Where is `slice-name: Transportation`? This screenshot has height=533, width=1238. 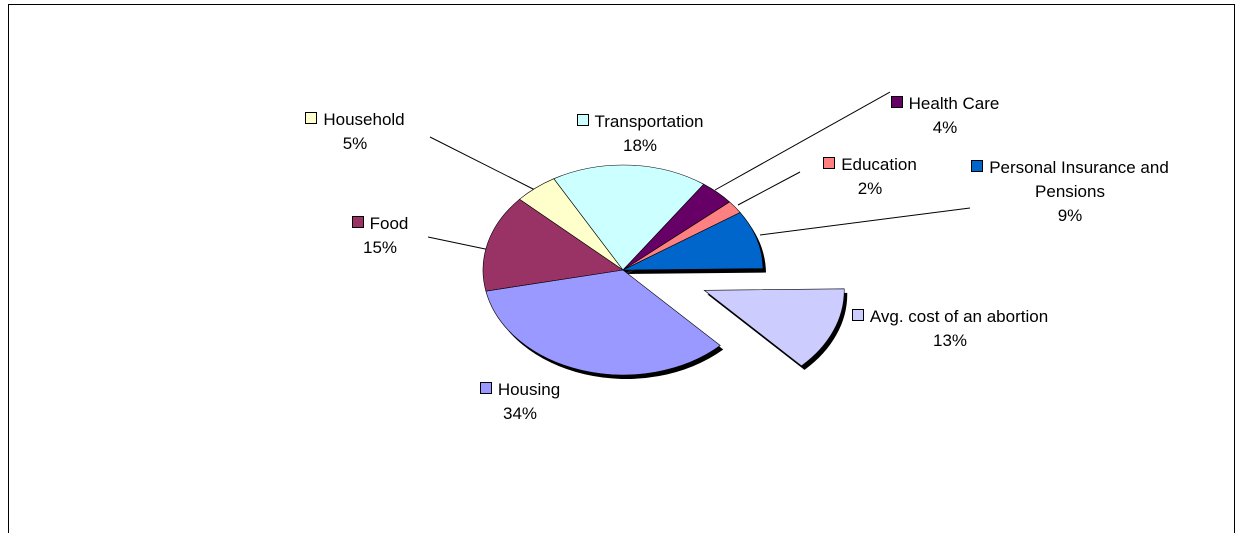 slice-name: Transportation is located at coordinates (649, 121).